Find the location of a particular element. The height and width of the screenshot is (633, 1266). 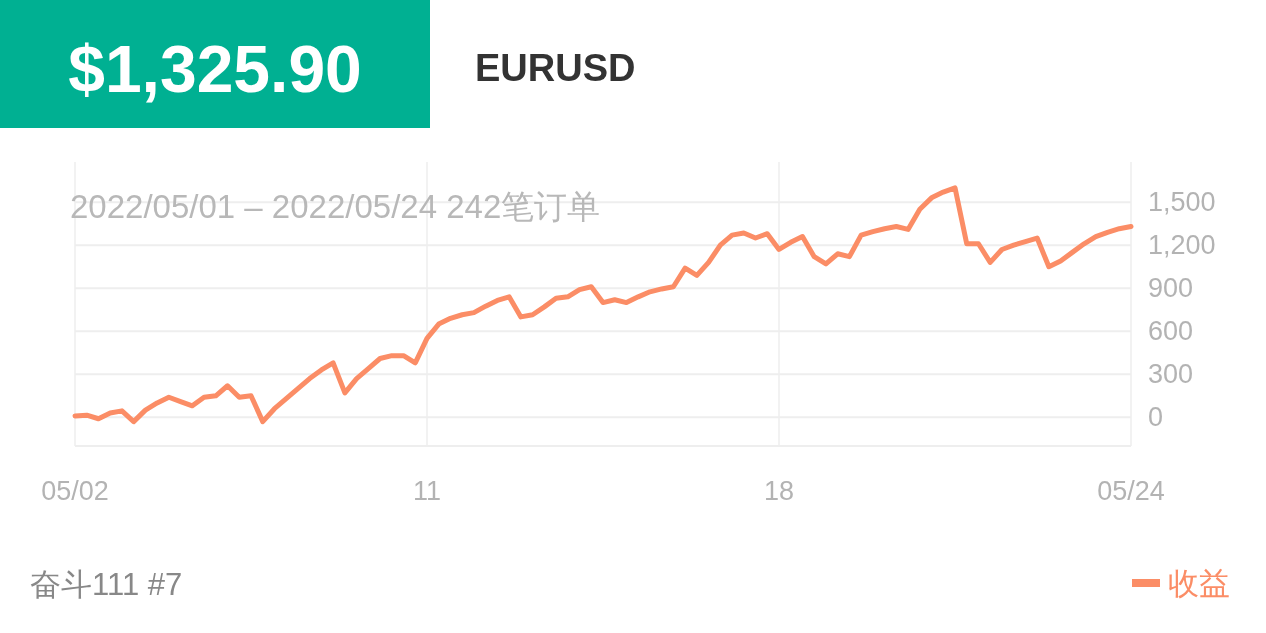

y-tick-label: 300 is located at coordinates (1171, 374).